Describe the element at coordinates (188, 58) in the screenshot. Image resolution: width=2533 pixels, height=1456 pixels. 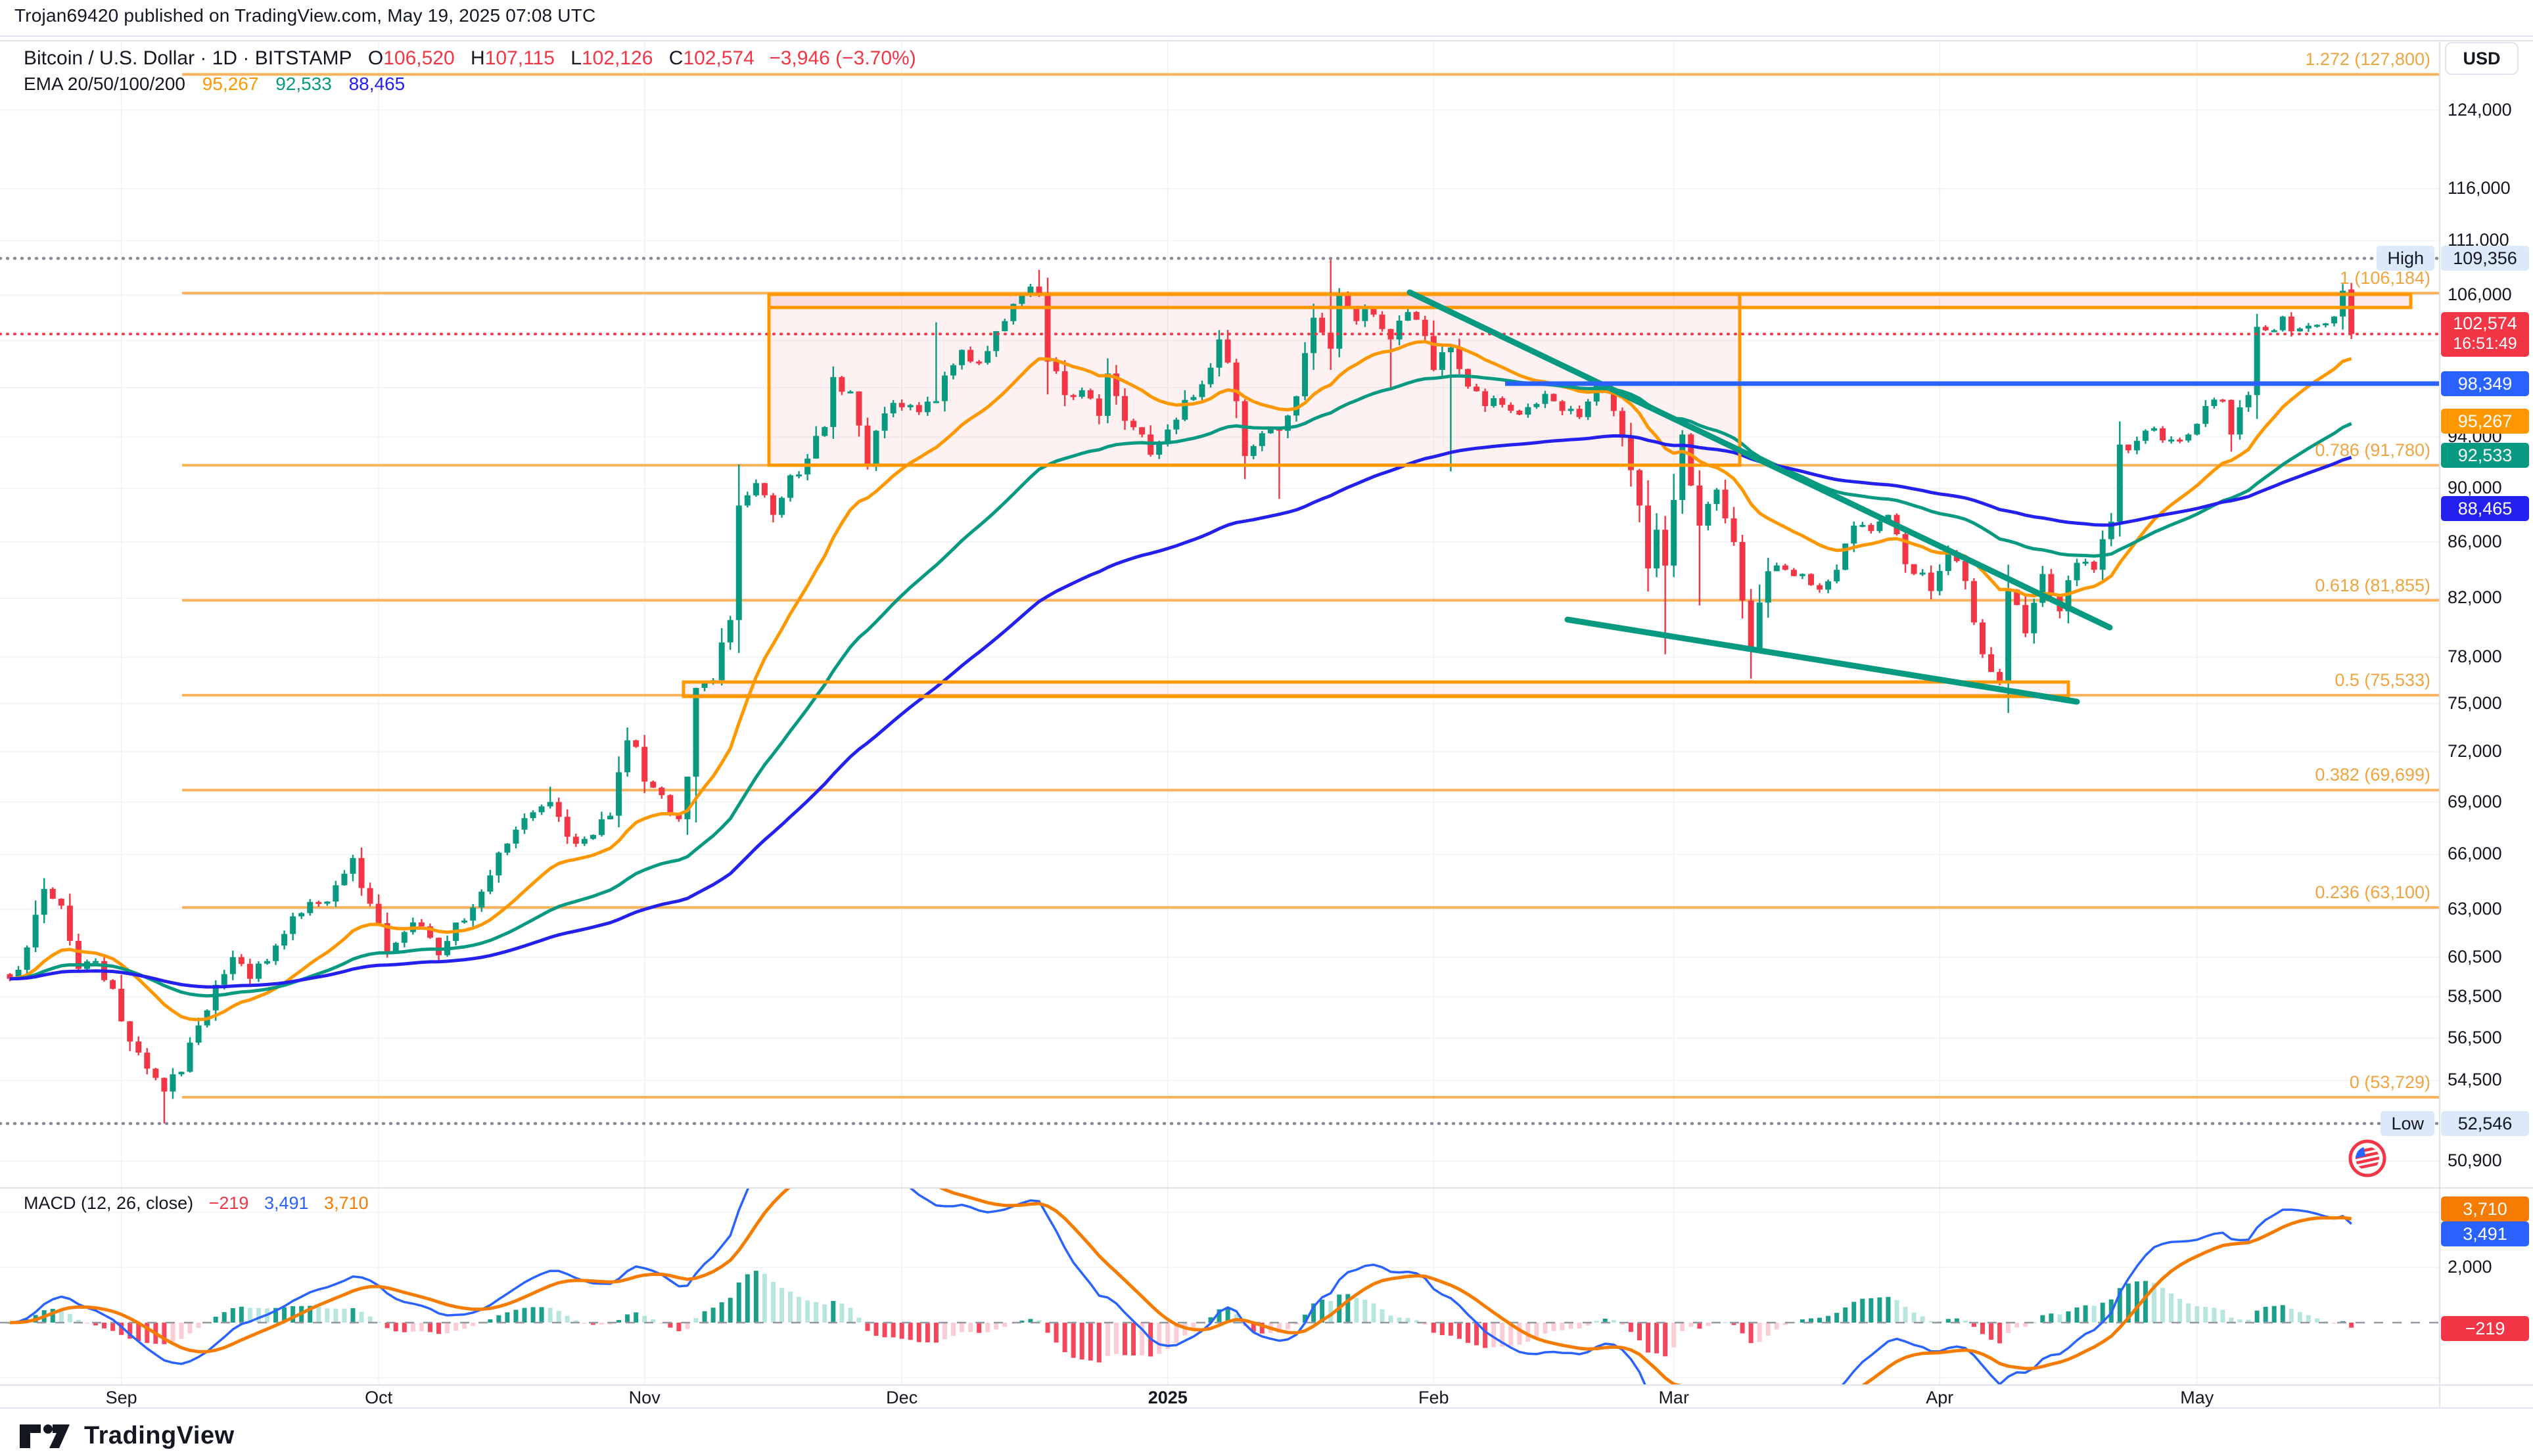
I see `symbol-title: Bitcoin / U.S. Dollar · 1D · BITSTAMP` at that location.